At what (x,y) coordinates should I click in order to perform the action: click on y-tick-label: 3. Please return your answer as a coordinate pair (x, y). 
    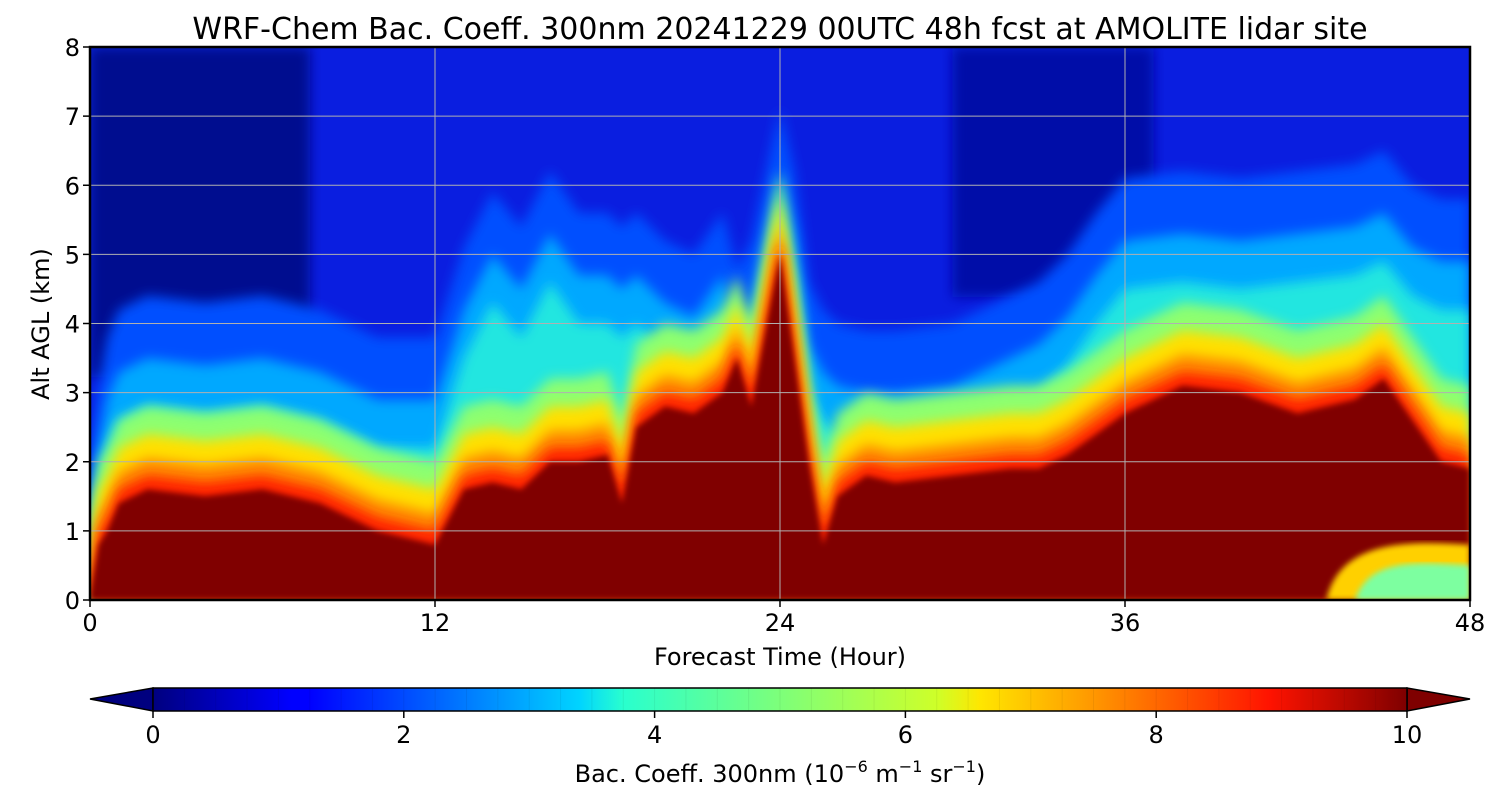
    Looking at the image, I should click on (72, 394).